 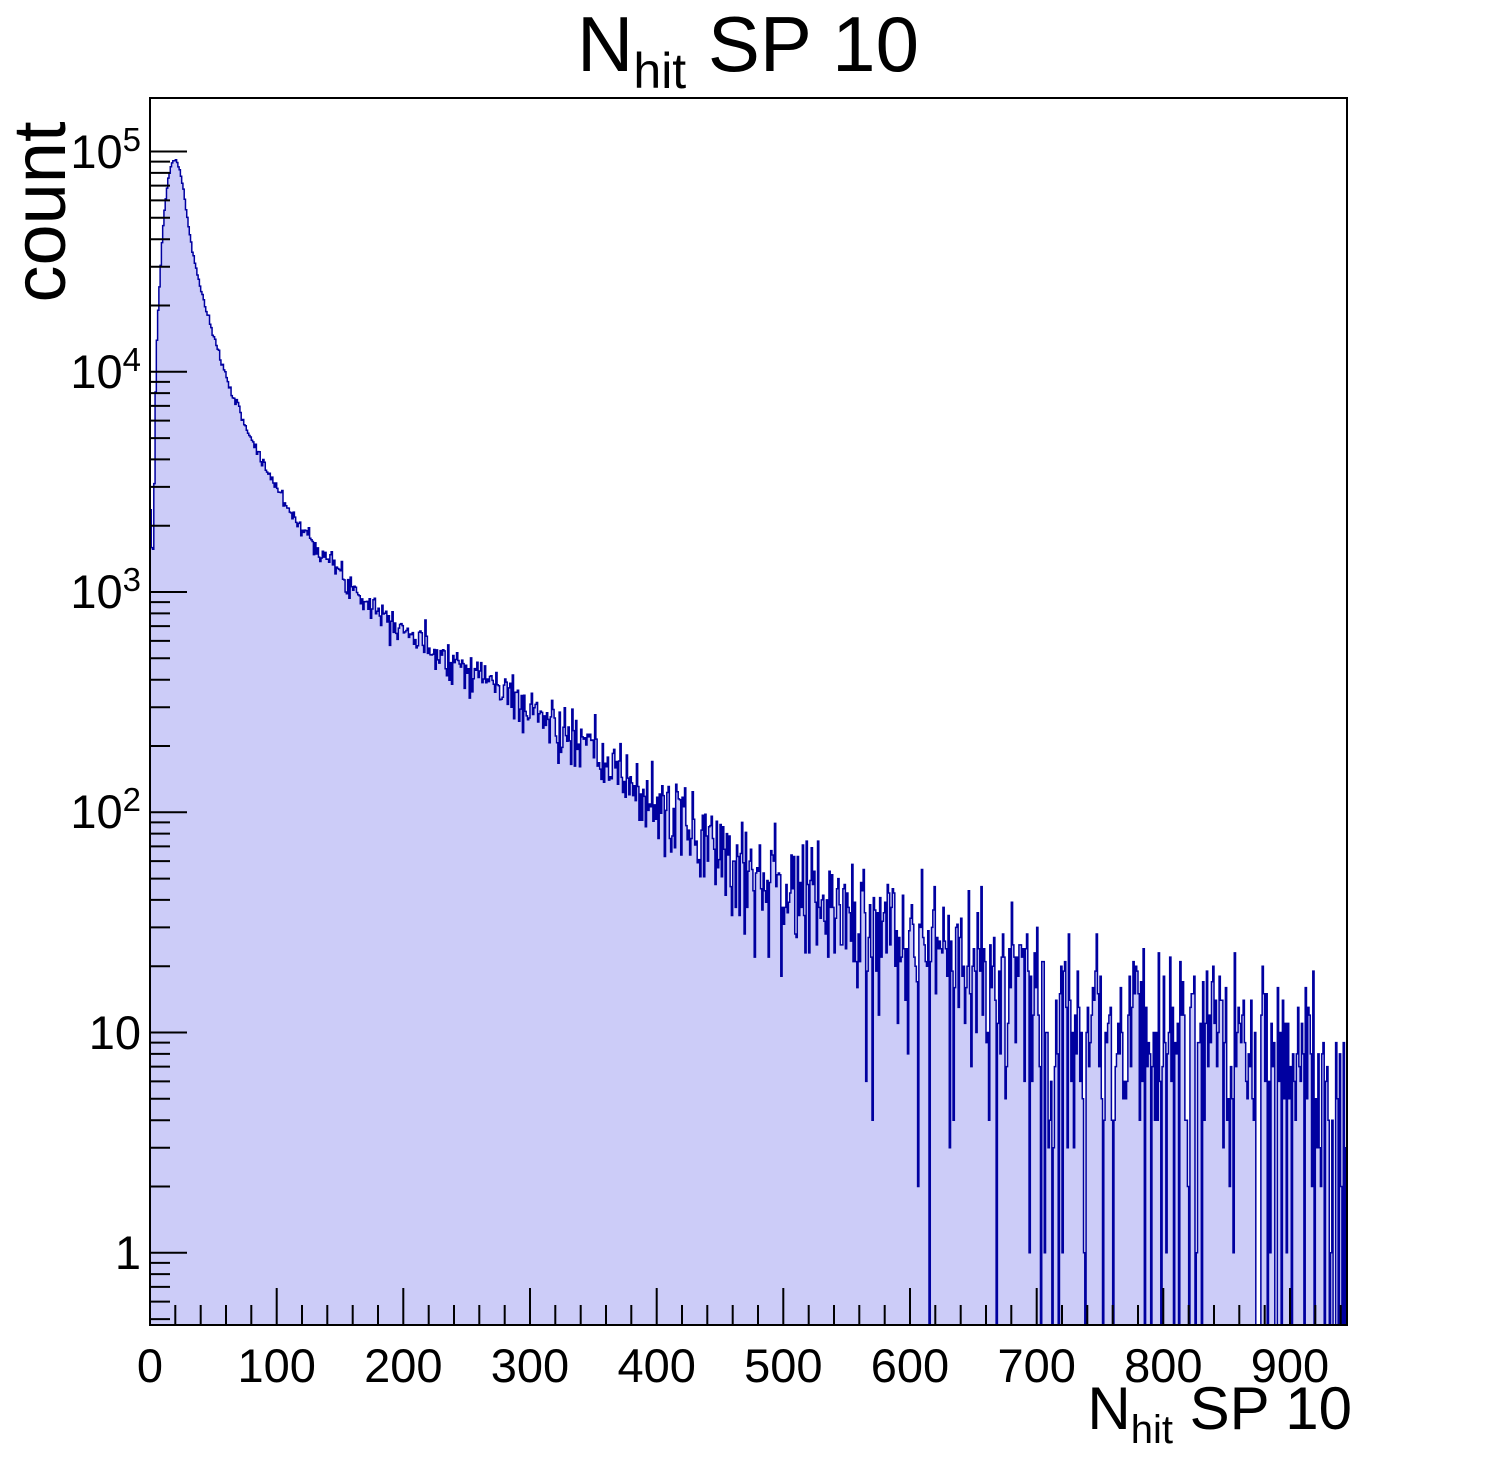 I want to click on chart-title-subscript: hit, so click(x=660, y=71).